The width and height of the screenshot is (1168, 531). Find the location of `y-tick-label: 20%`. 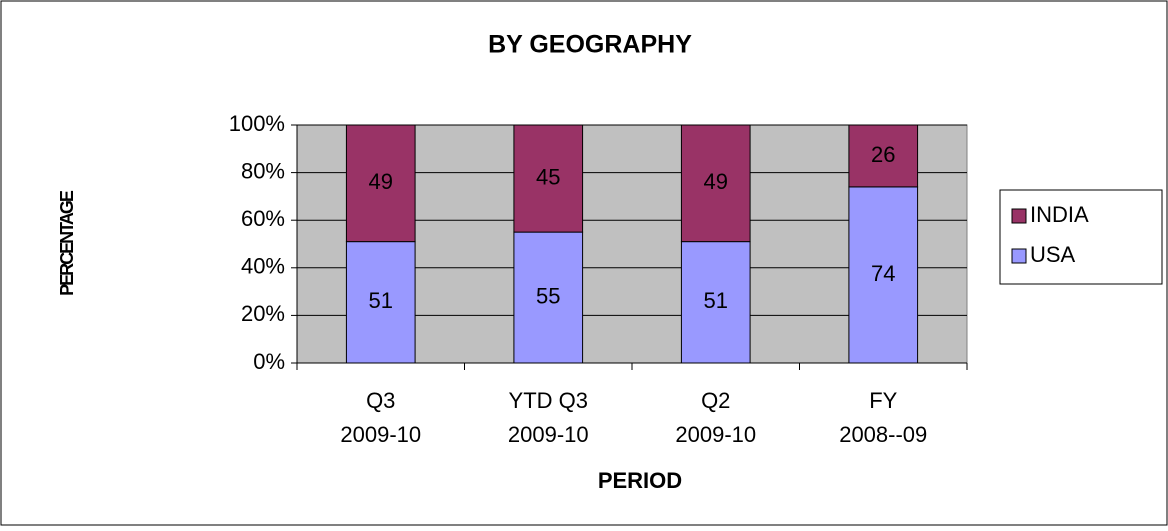

y-tick-label: 20% is located at coordinates (263, 313).